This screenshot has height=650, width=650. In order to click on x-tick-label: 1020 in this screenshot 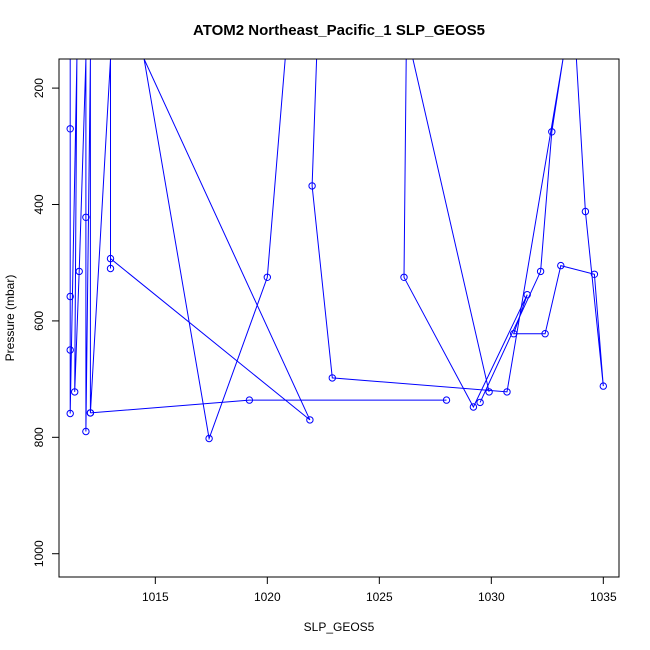, I will do `click(267, 597)`.